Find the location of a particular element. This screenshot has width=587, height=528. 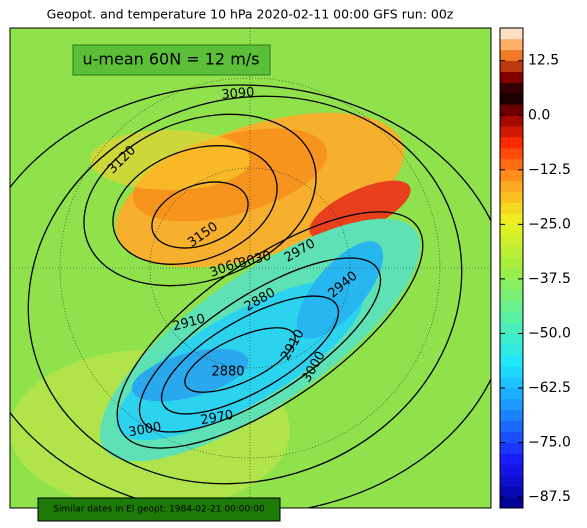

colorbar-tick-label: 0.0 is located at coordinates (539, 115).